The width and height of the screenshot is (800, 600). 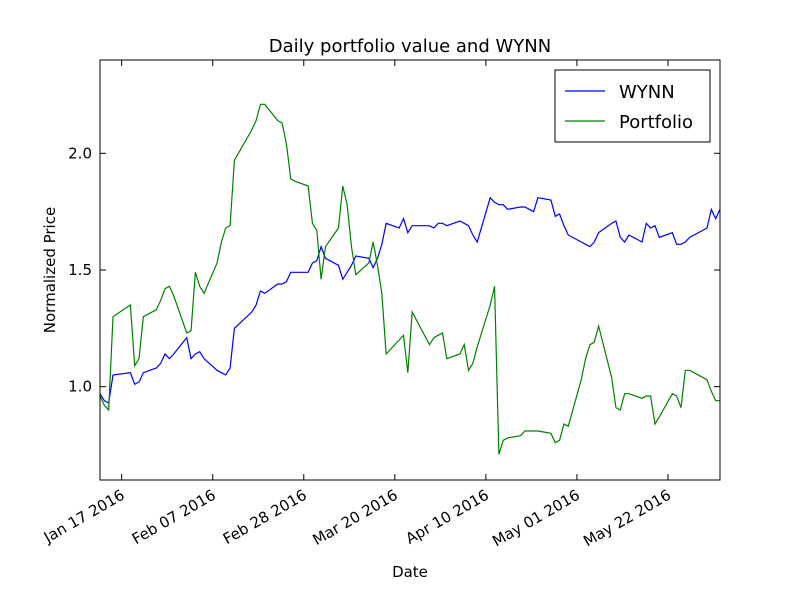 I want to click on y-tick-label: 2.0, so click(x=80, y=153).